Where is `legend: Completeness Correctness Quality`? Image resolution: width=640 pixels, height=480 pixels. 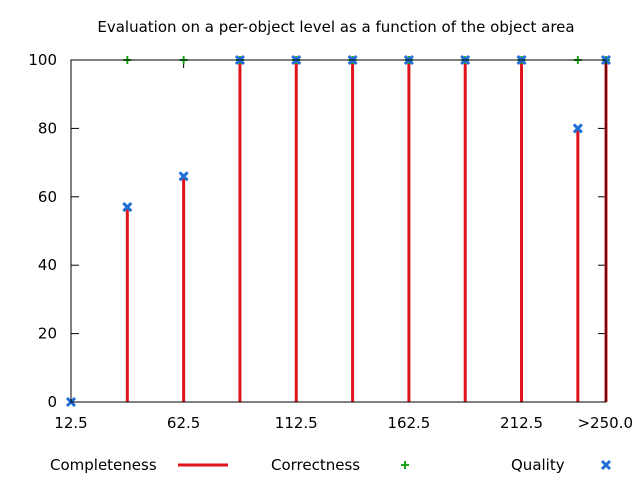 legend: Completeness Correctness Quality is located at coordinates (331, 465).